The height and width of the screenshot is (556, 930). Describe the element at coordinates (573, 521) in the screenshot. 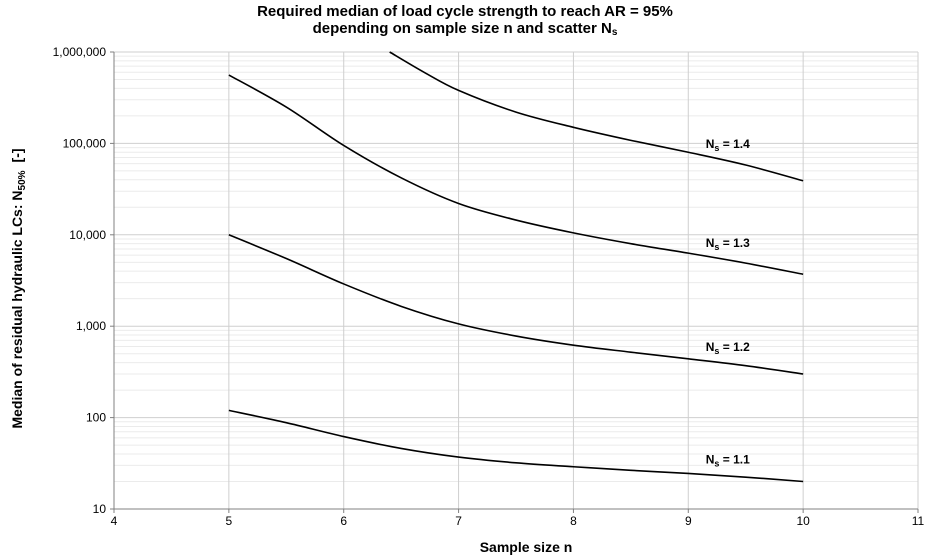

I see `x-tick-label: 8` at that location.